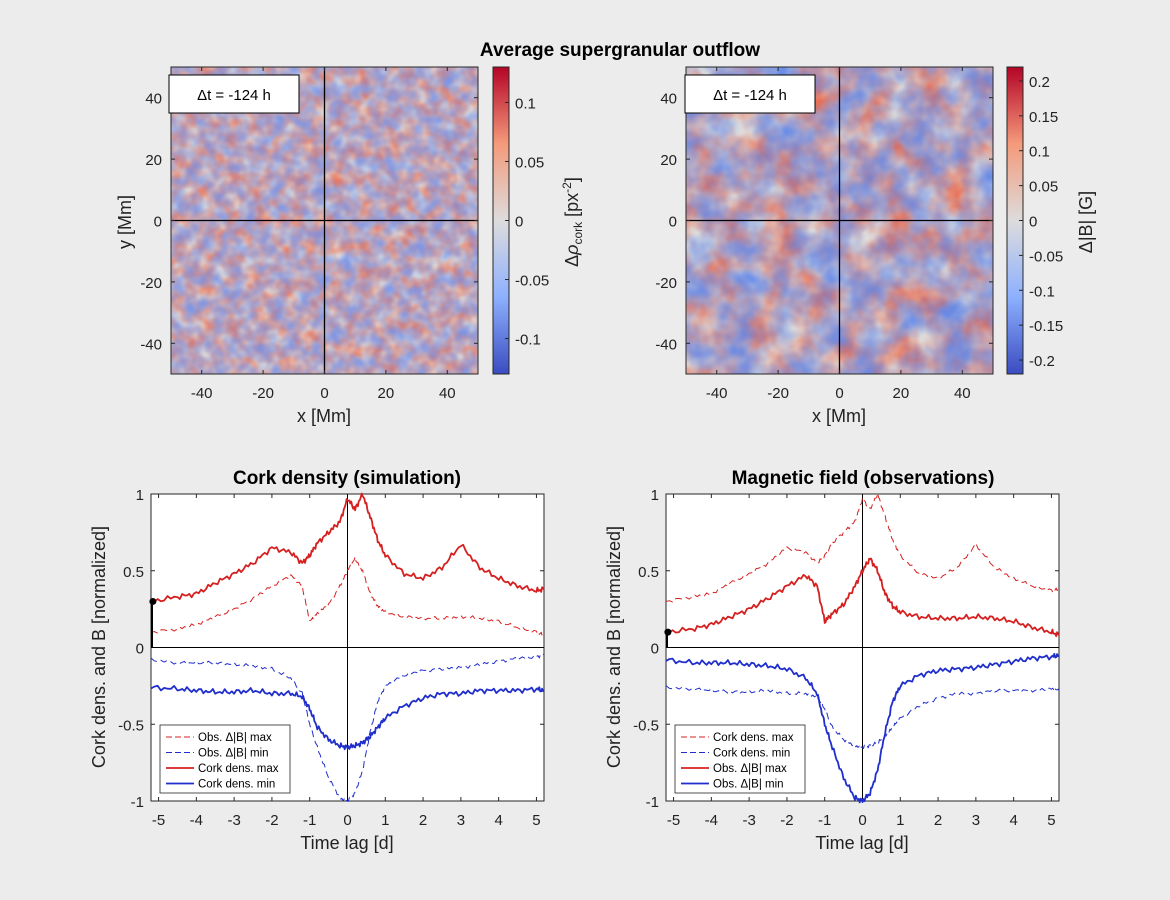 Image resolution: width=1170 pixels, height=900 pixels. What do you see at coordinates (153, 601) in the screenshot?
I see `current-time-marker` at bounding box center [153, 601].